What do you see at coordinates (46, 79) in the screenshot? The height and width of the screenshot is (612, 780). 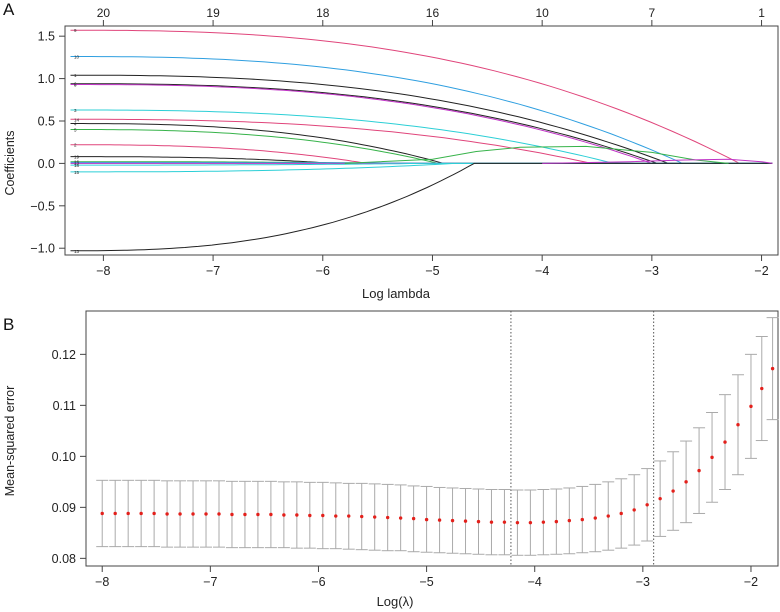 I see `chart-a-ytick-label: 1.0` at bounding box center [46, 79].